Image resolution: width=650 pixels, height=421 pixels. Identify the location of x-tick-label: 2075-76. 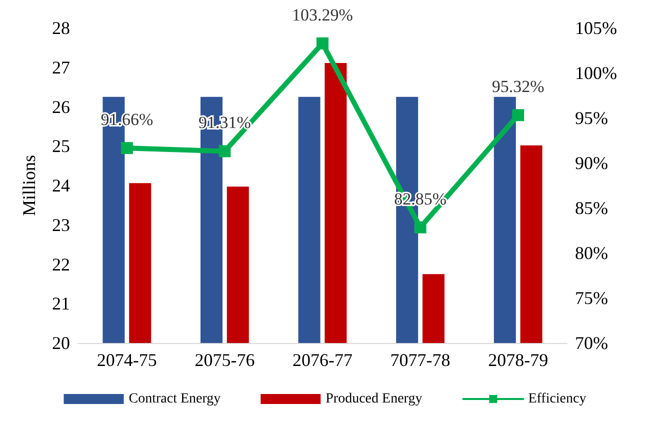
(224, 360).